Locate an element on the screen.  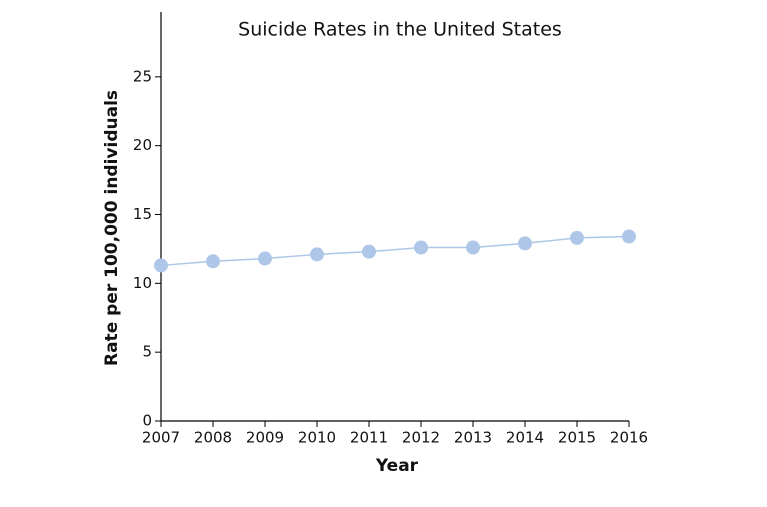
y-tick-label: 20 is located at coordinates (142, 145).